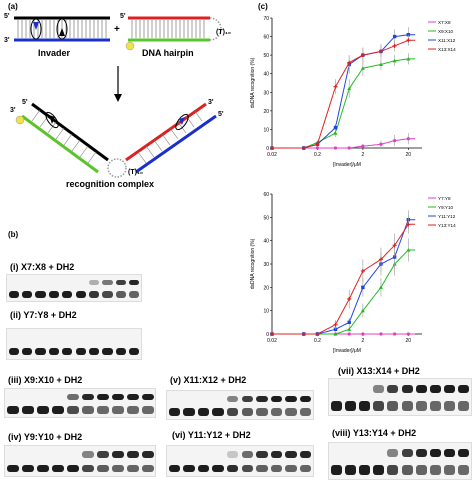 This screenshot has width=474, height=486. I want to click on gel-vi, so click(240, 461).